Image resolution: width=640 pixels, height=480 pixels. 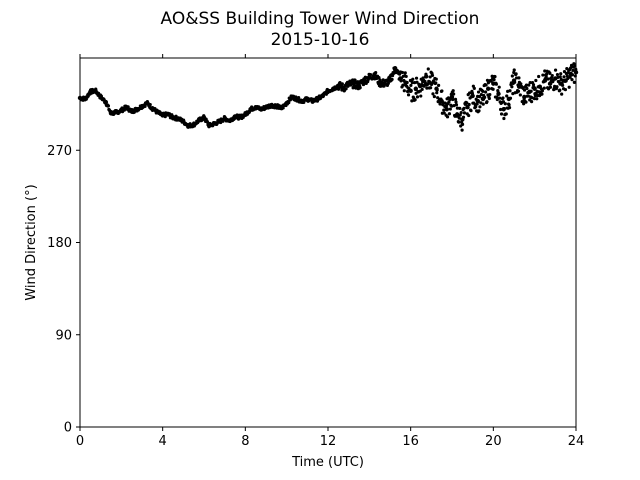 What do you see at coordinates (68, 428) in the screenshot?
I see `y-tick-label-0: 0` at bounding box center [68, 428].